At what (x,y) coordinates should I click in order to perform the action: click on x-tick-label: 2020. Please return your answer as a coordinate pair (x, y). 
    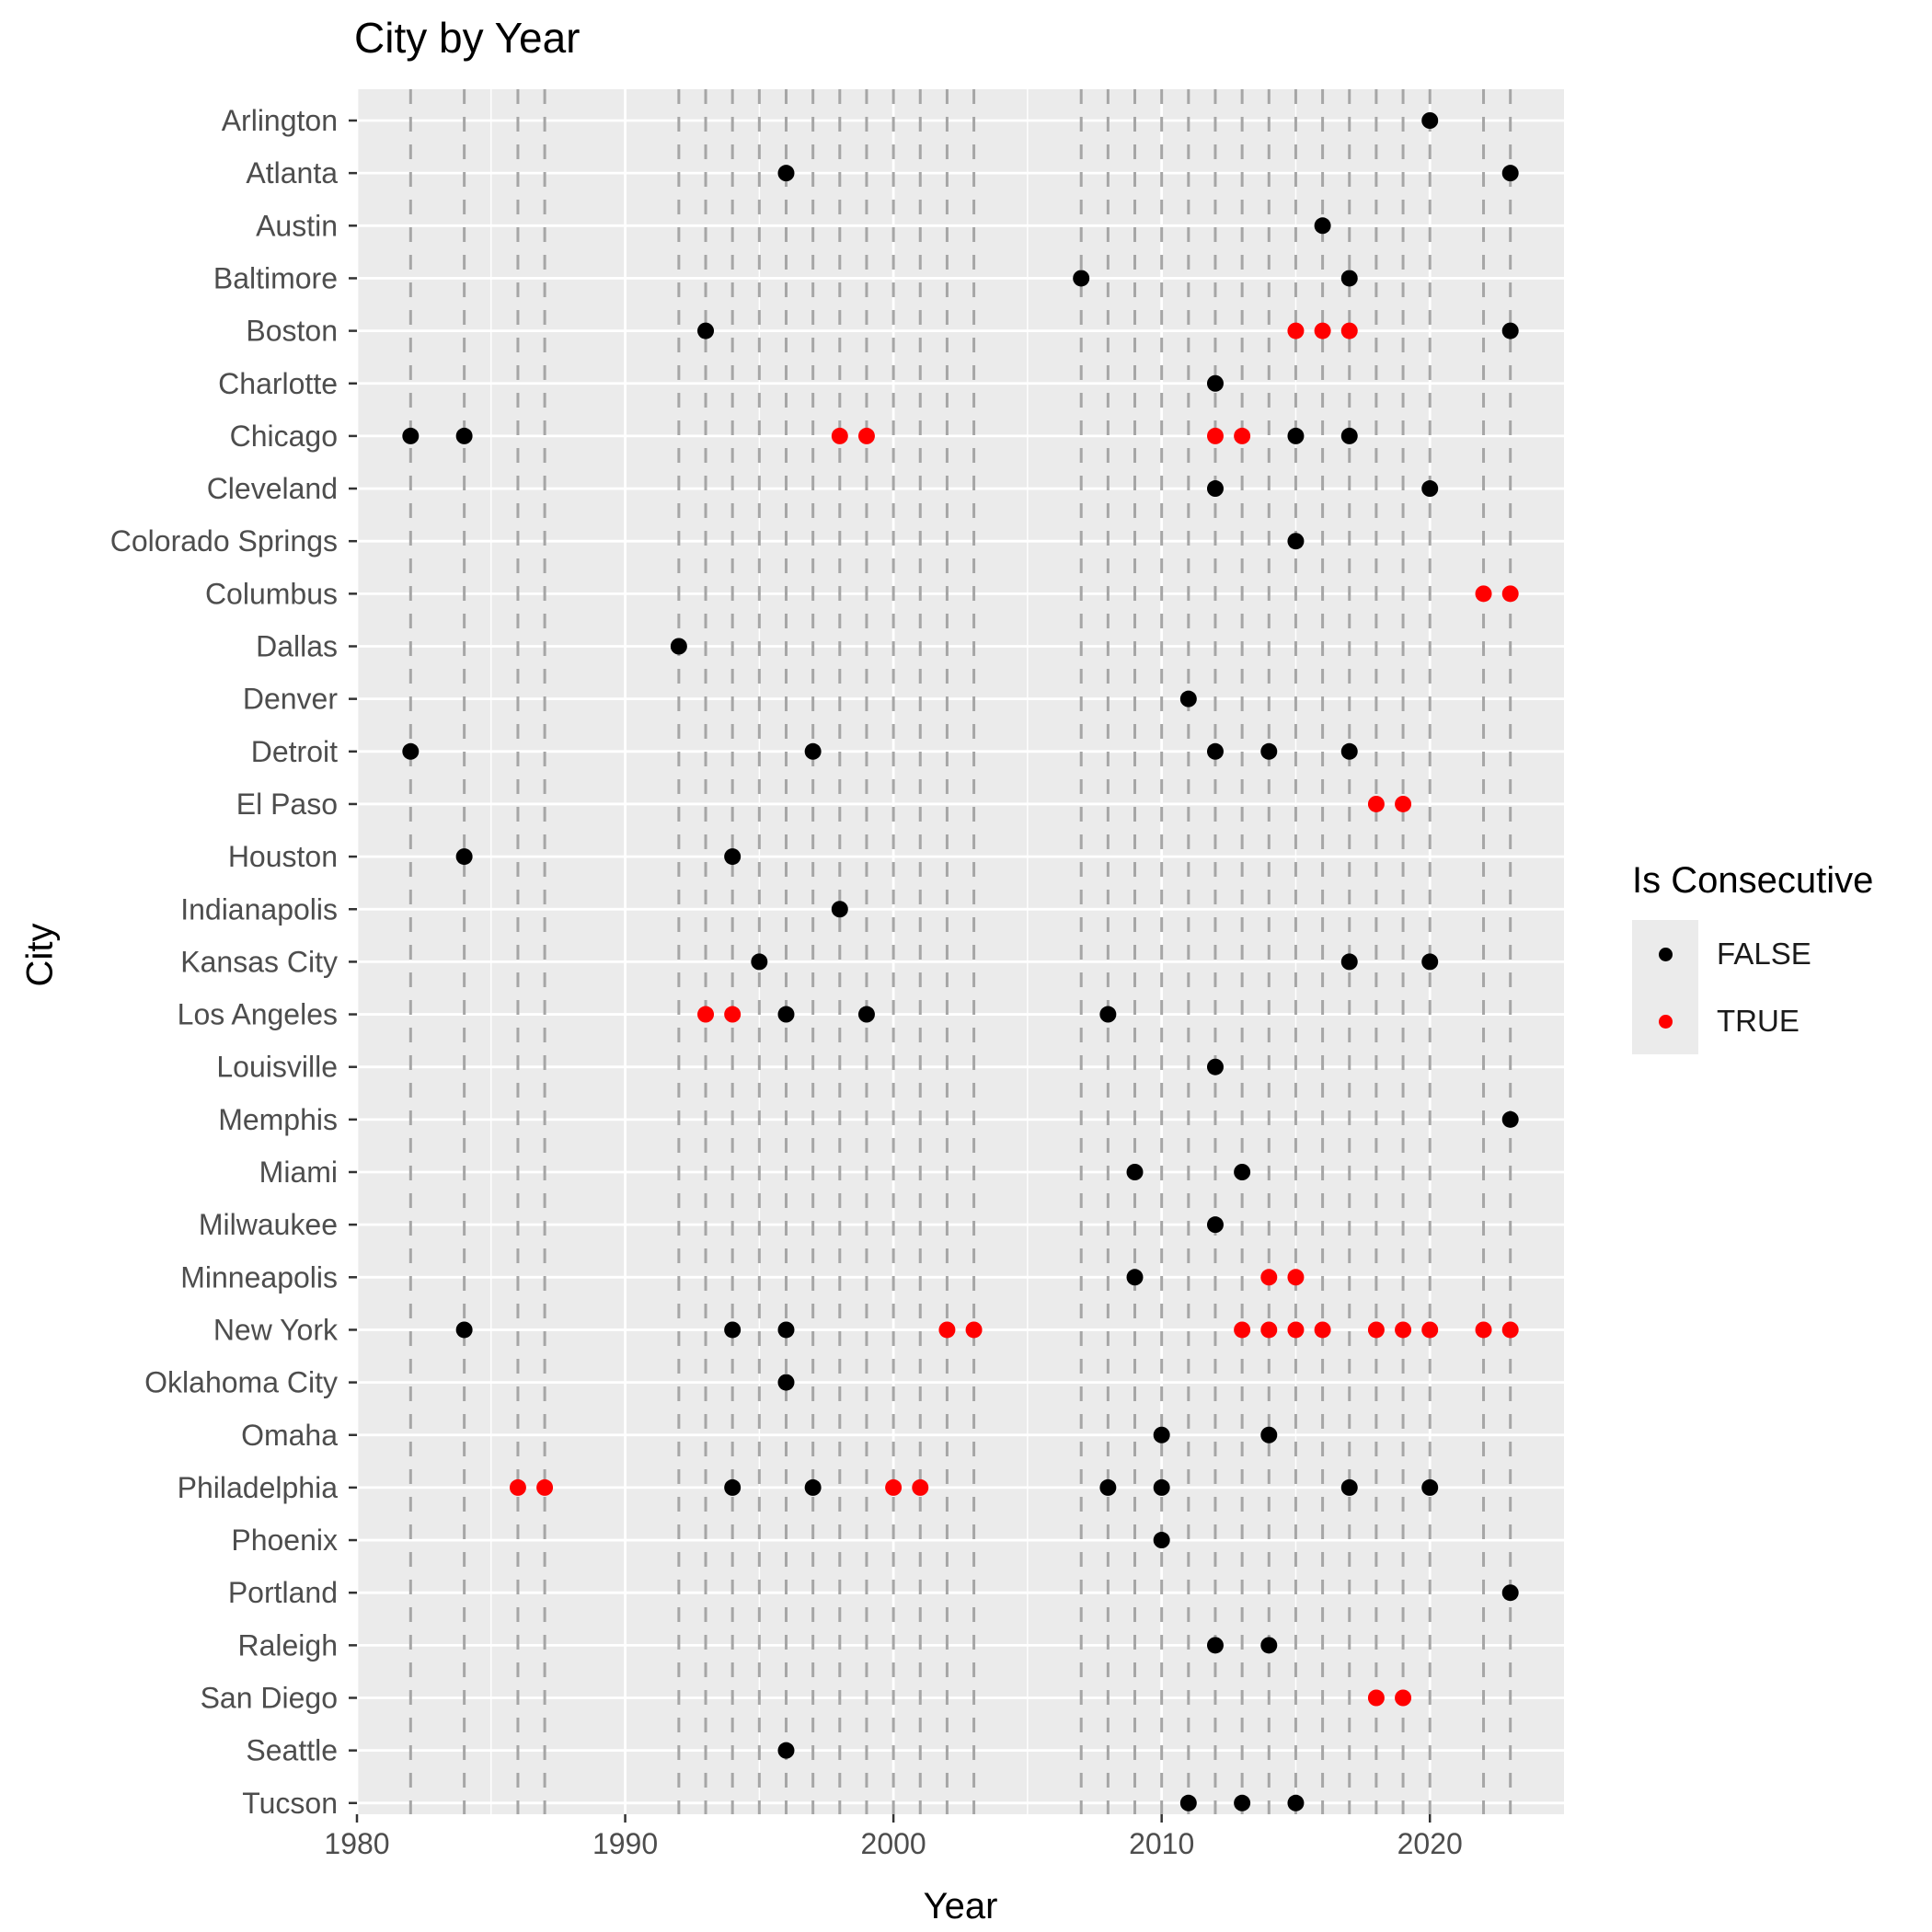
    Looking at the image, I should click on (1430, 1843).